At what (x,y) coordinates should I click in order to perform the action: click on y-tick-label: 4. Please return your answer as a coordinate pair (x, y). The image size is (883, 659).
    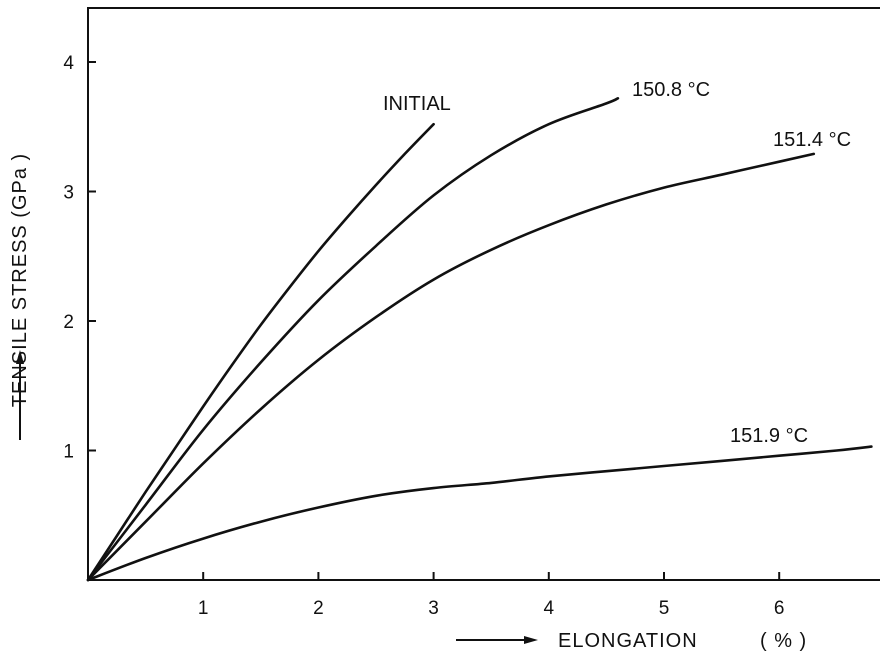
    Looking at the image, I should click on (68, 63).